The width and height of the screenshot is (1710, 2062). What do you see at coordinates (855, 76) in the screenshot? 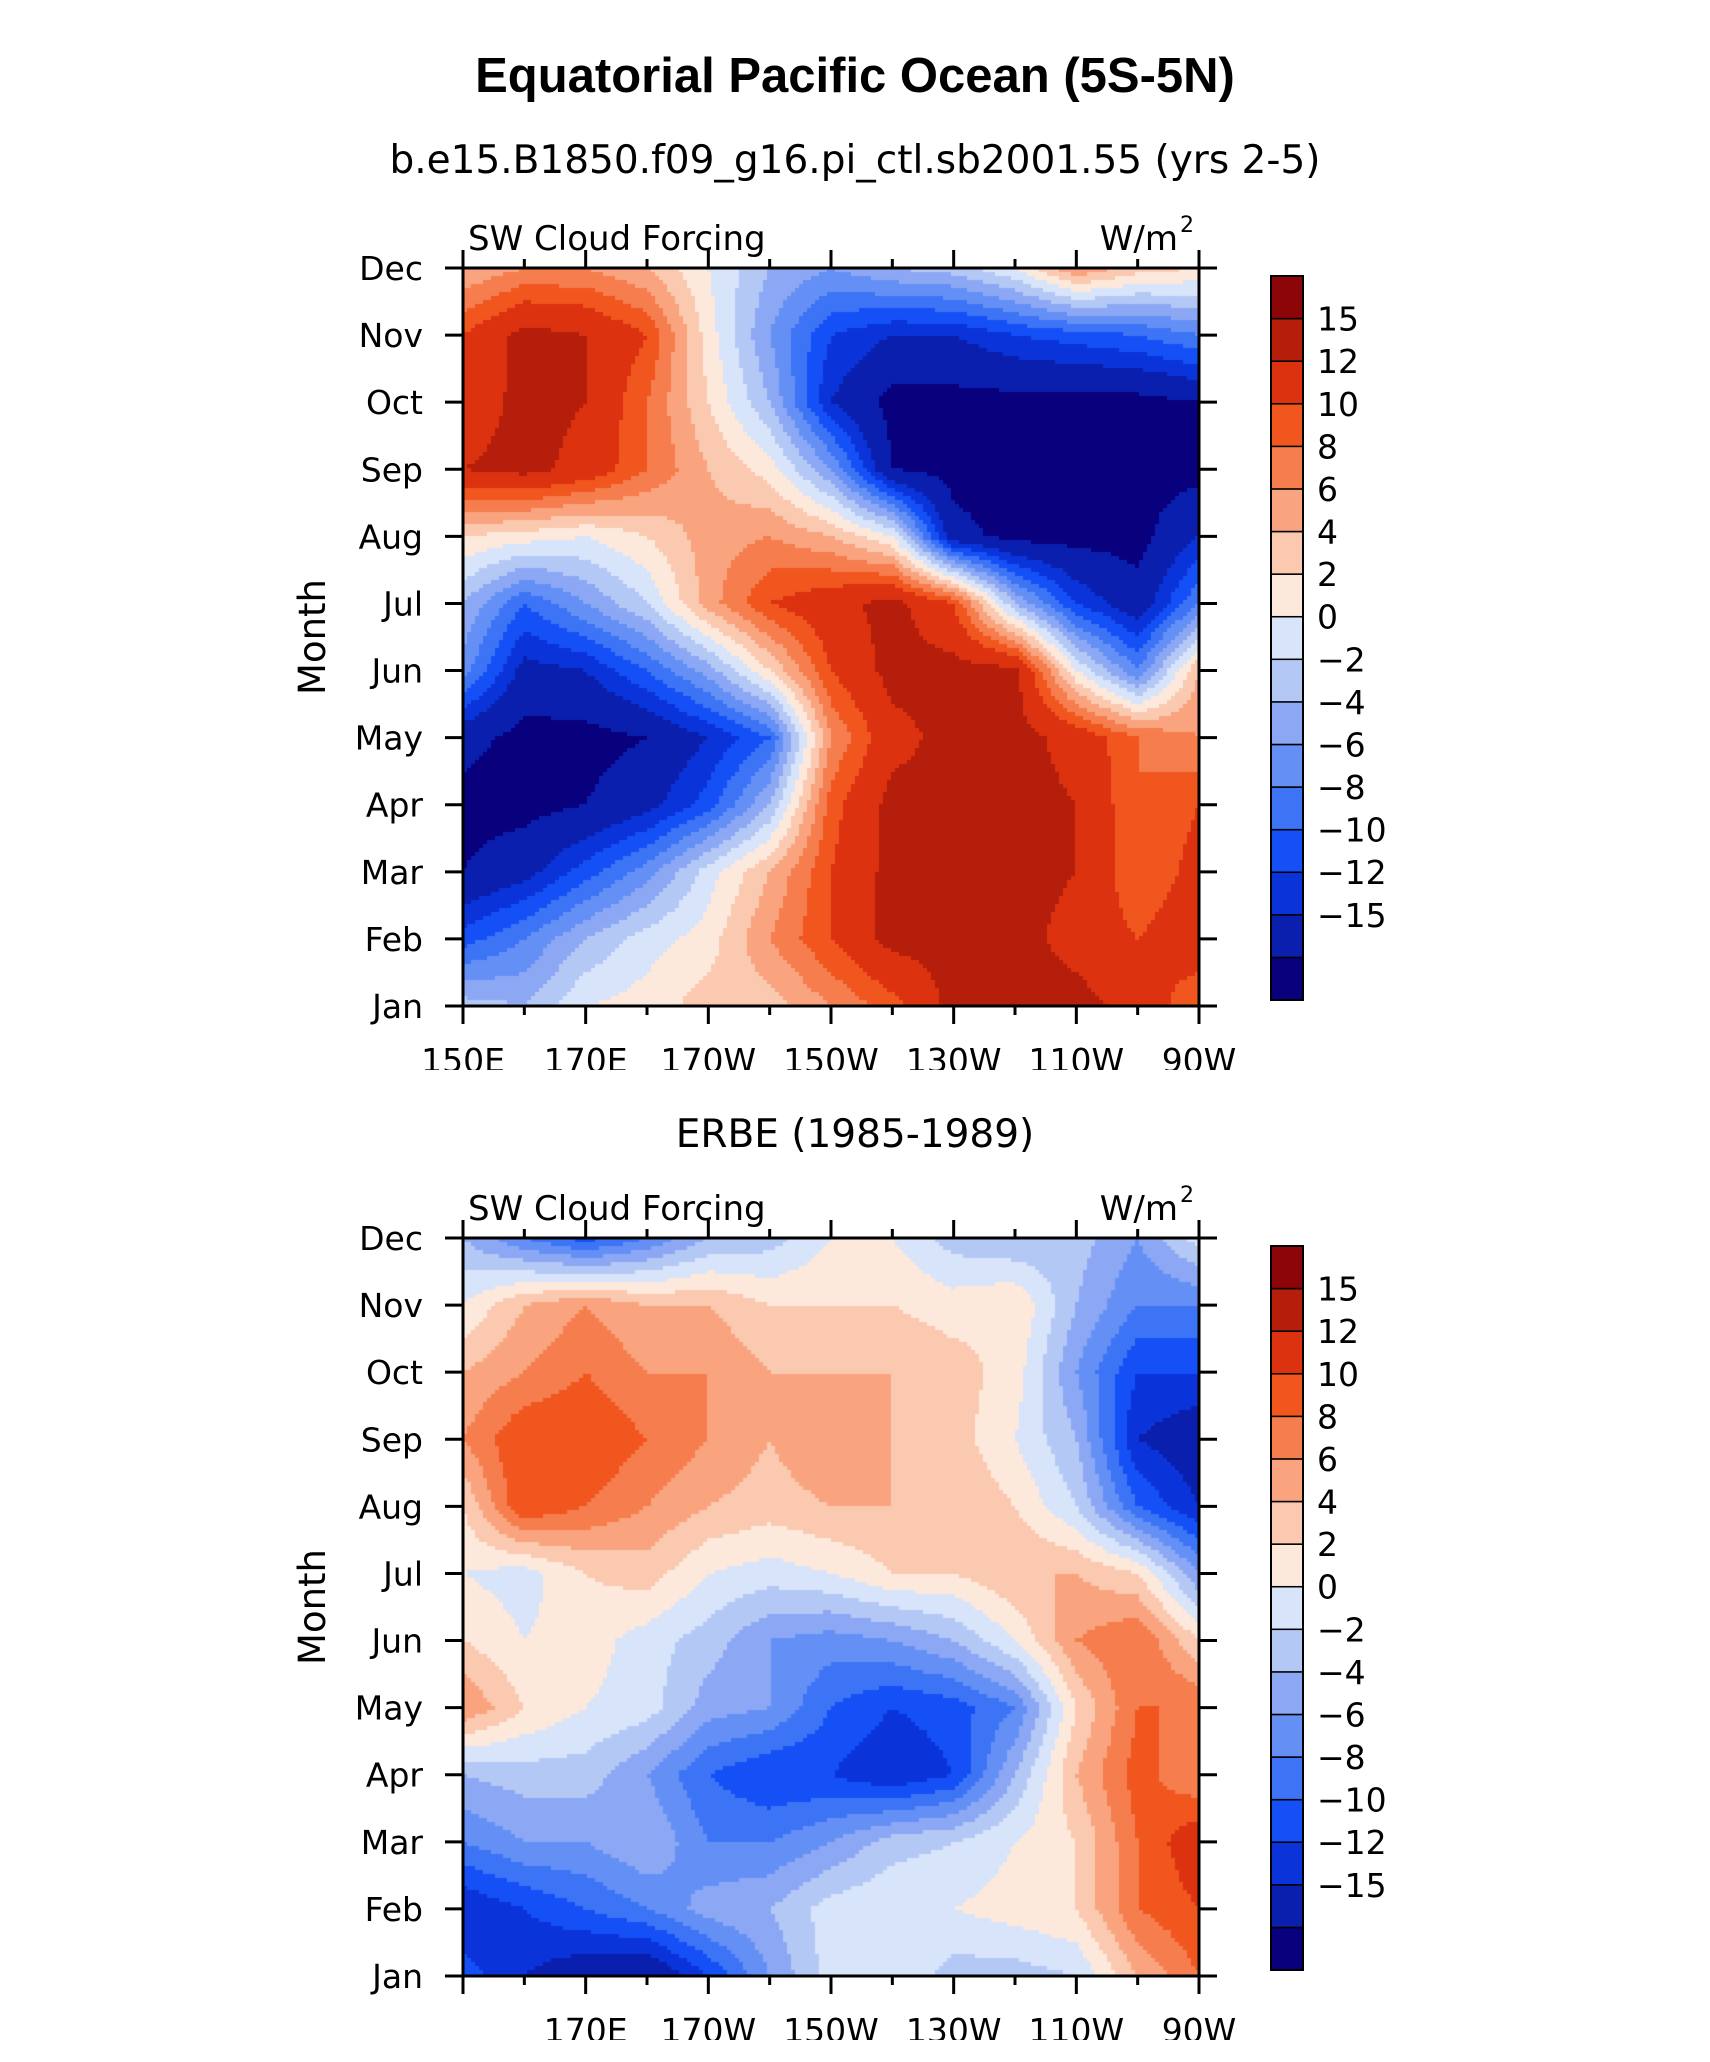
I see `page-title: Equatorial Pacific Ocean (5S-5N)` at bounding box center [855, 76].